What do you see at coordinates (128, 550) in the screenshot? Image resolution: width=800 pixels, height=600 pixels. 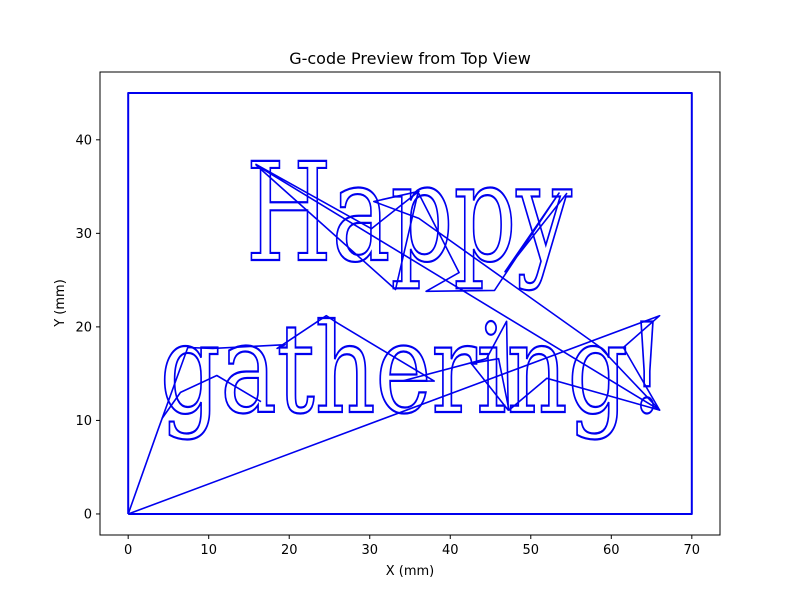 I see `x-tick-label: 0` at bounding box center [128, 550].